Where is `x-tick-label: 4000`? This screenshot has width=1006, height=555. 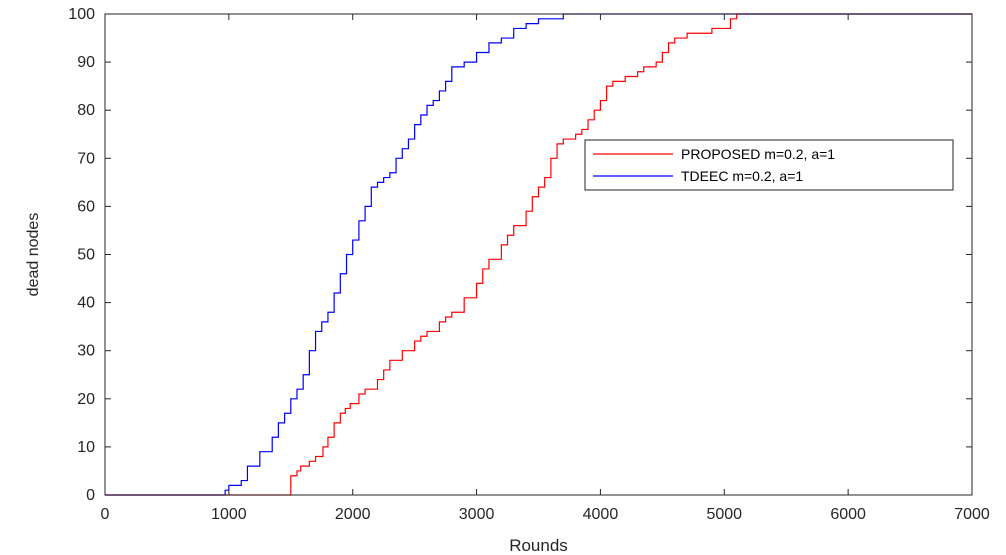
x-tick-label: 4000 is located at coordinates (601, 514).